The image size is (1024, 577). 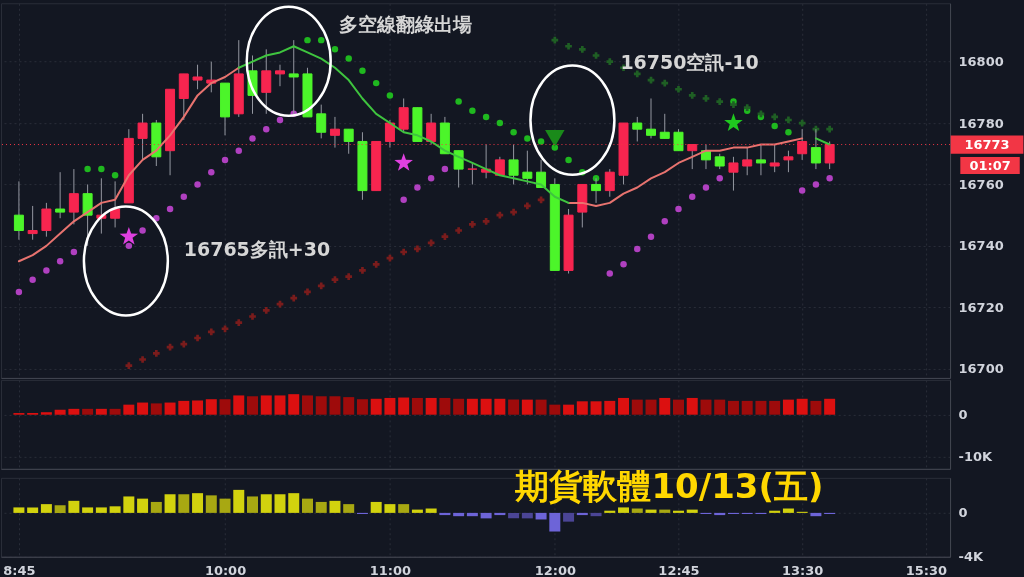 What do you see at coordinates (981, 184) in the screenshot?
I see `y-tick-label: 16760` at bounding box center [981, 184].